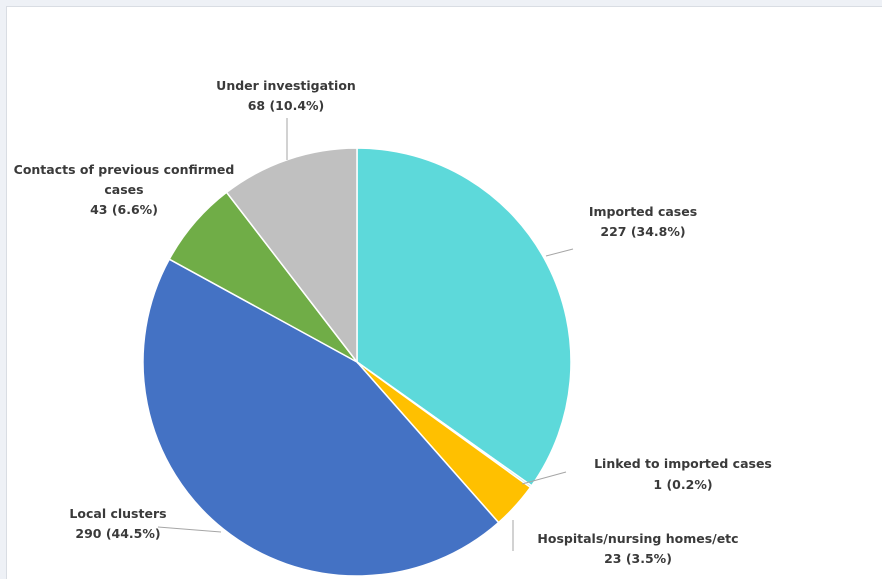 The image size is (882, 579). Describe the element at coordinates (559, 252) in the screenshot. I see `leader-imported` at that location.